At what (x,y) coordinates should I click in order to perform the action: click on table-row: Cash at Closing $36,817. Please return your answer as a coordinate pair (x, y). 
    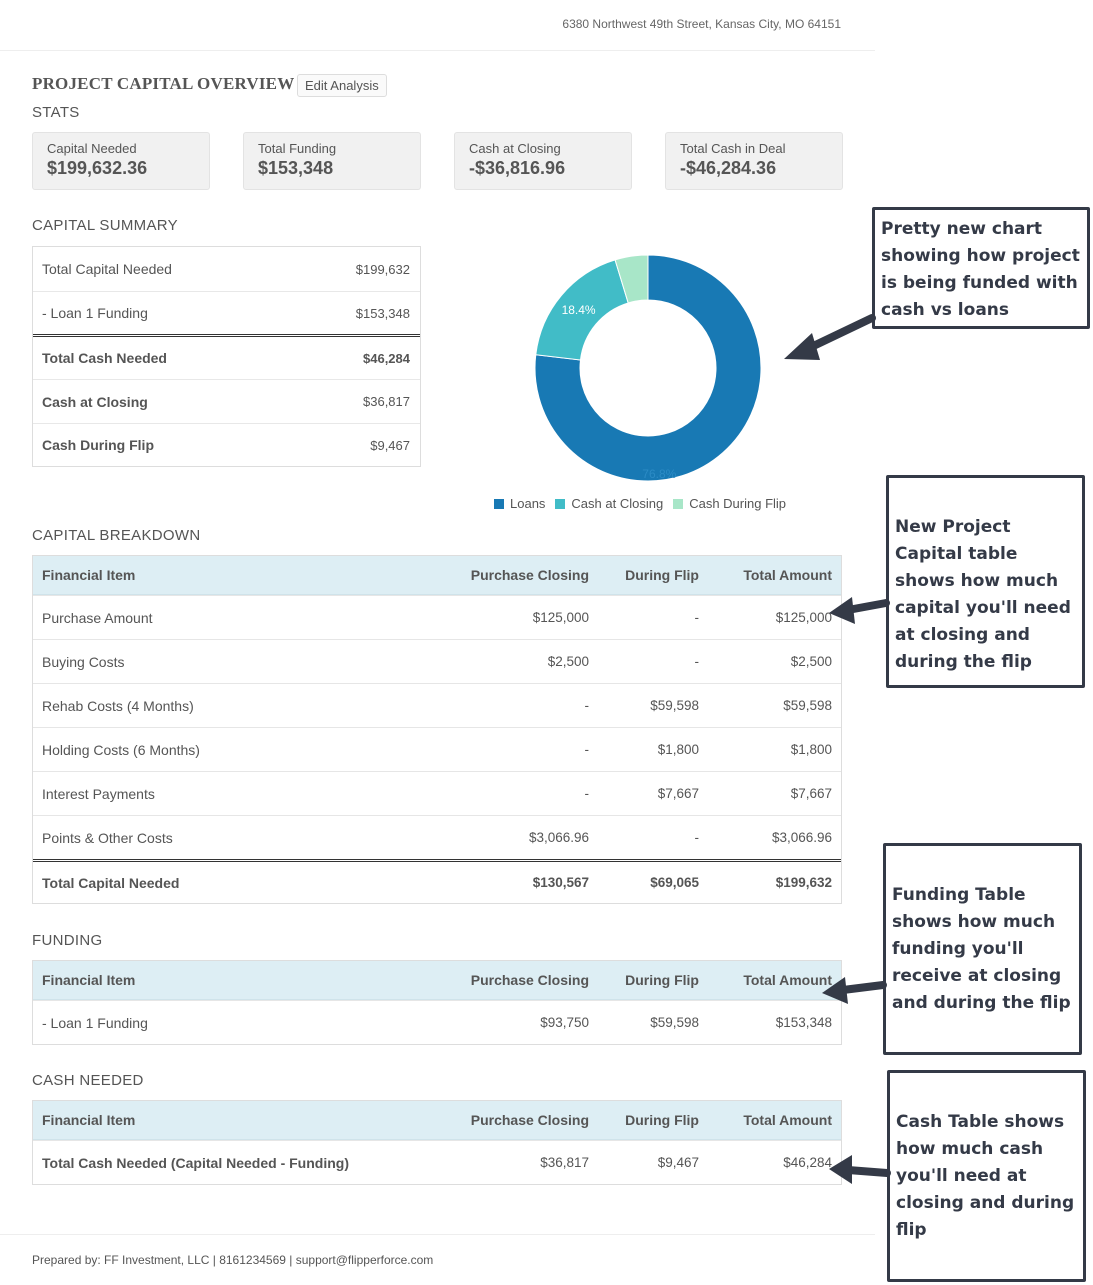
    Looking at the image, I should click on (226, 401).